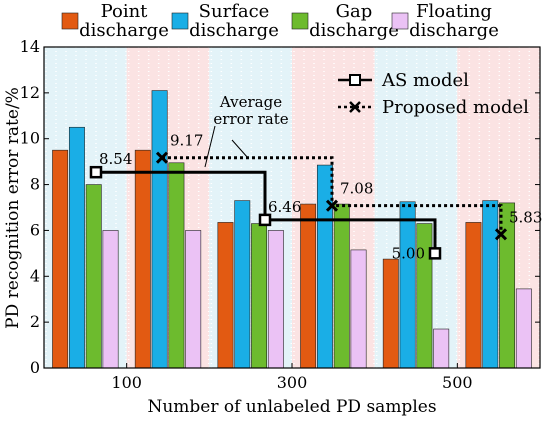 Image resolution: width=550 pixels, height=422 pixels. Describe the element at coordinates (35, 321) in the screenshot. I see `y-tick-label: 2` at that location.